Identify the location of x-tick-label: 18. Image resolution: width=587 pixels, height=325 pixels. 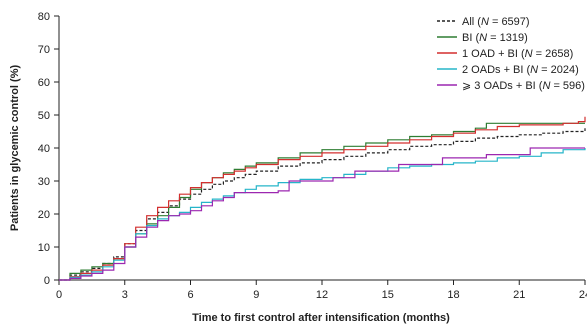
(453, 295).